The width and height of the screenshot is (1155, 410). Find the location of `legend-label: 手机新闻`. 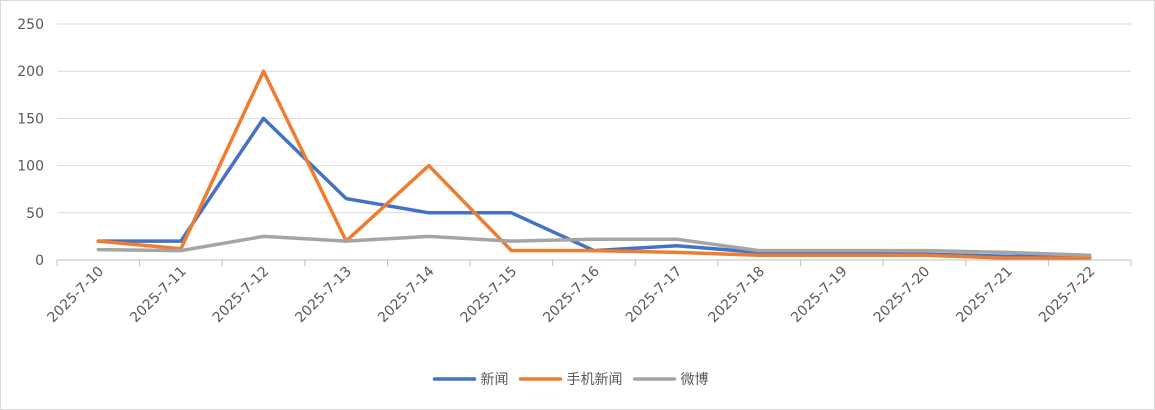

legend-label: 手机新闻 is located at coordinates (595, 380).